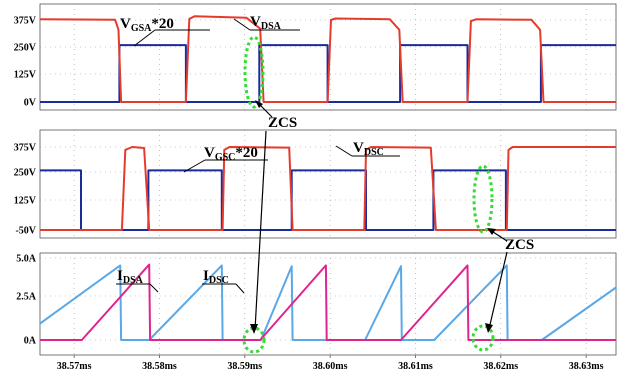  What do you see at coordinates (254, 340) in the screenshot?
I see `zcs-ring-bottom-left` at bounding box center [254, 340].